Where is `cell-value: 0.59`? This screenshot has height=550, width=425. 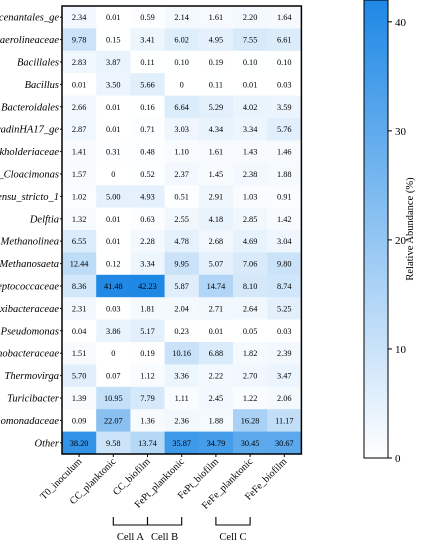 cell-value: 0.59 is located at coordinates (147, 17).